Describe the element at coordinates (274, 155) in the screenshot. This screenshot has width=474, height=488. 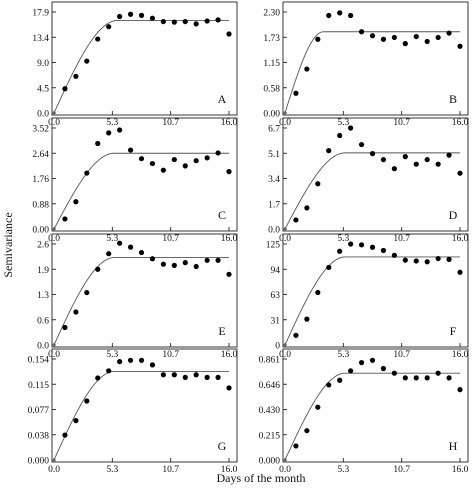
I see `y-tick-label: 5.1` at that location.